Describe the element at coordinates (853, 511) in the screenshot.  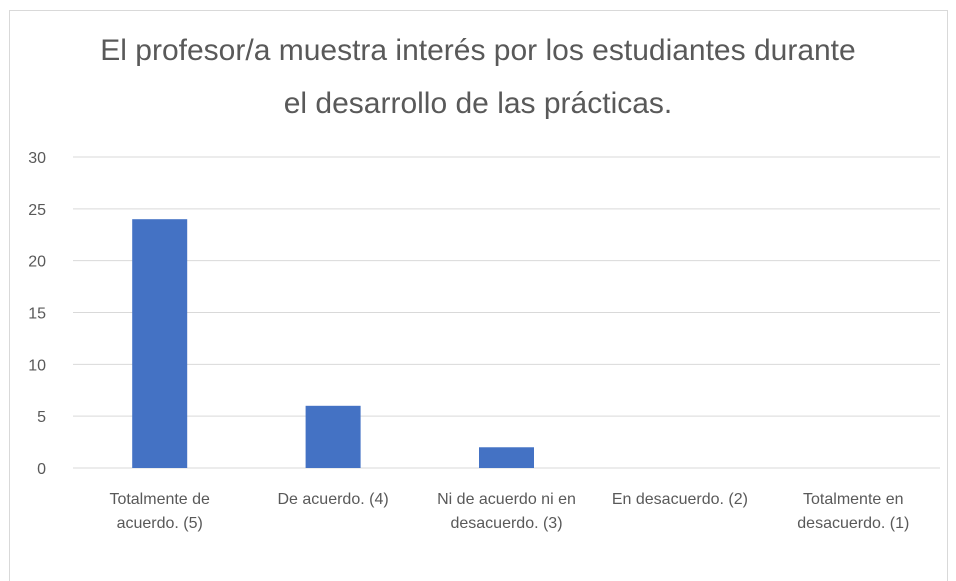
I see `x-tick-label: Totalmente en desacuerdo. (1)` at that location.